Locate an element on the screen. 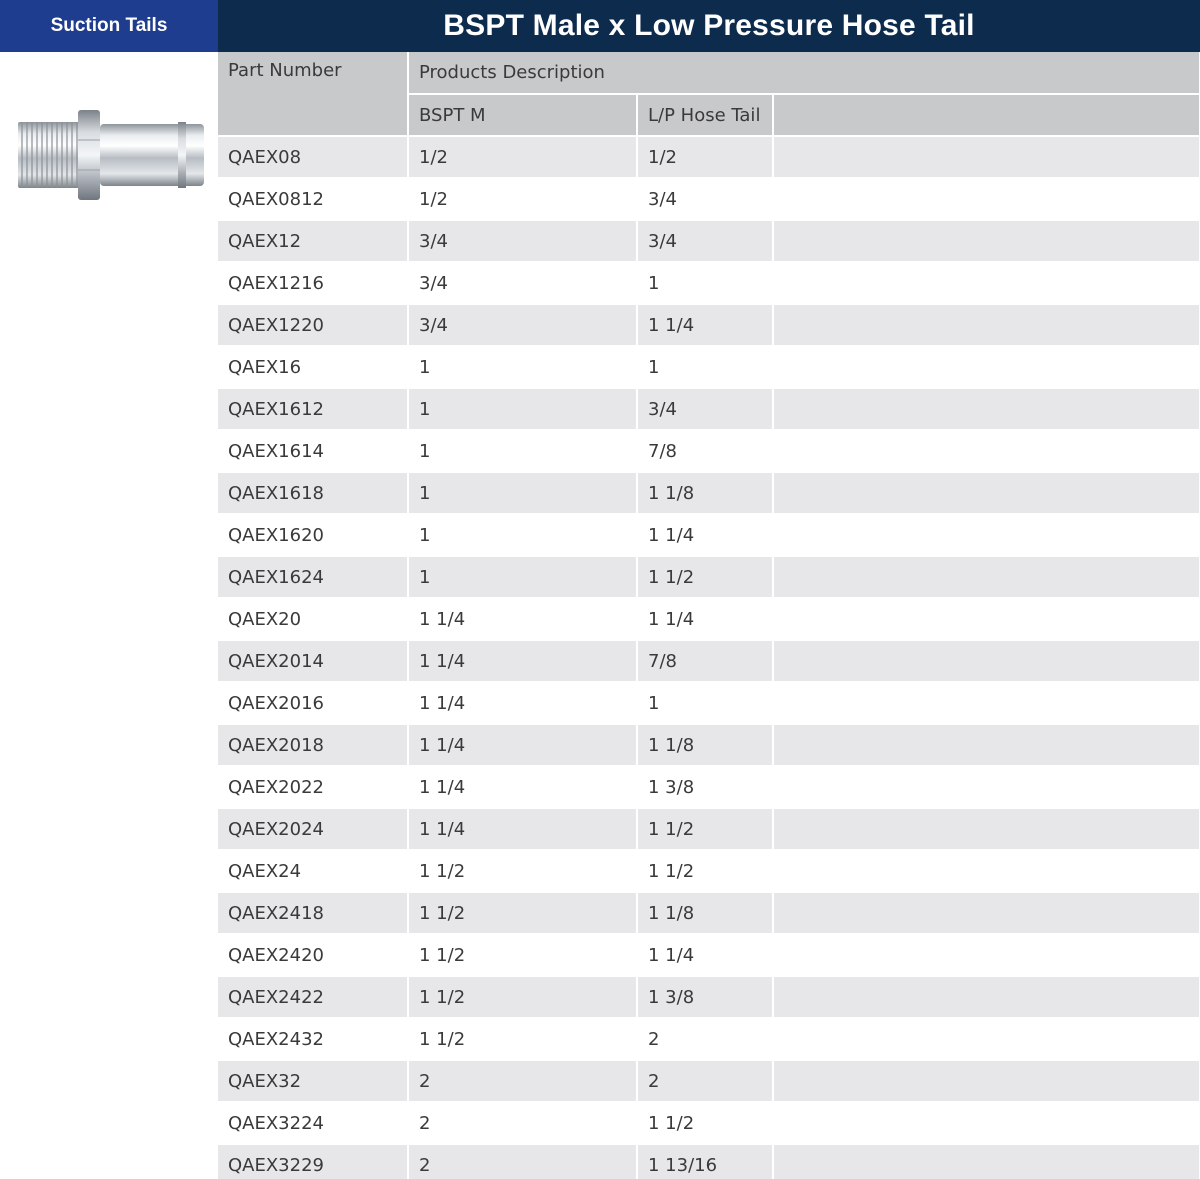  hose-tail-cell: 1 3/8 is located at coordinates (705, 997).